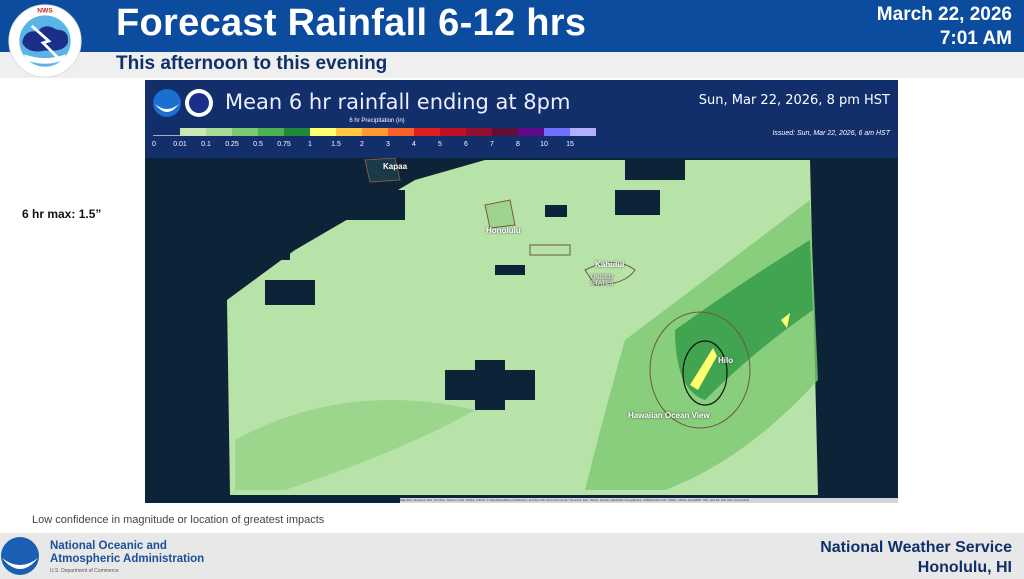 The height and width of the screenshot is (579, 1024). What do you see at coordinates (252, 63) in the screenshot?
I see `page-subtitle: This afternoon to this evening` at bounding box center [252, 63].